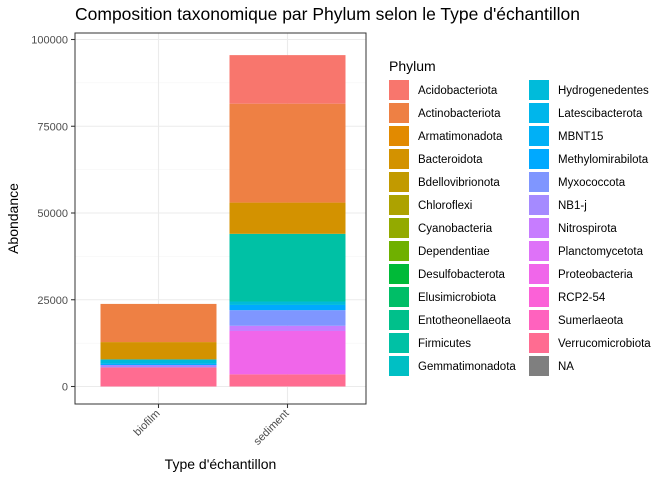 This screenshot has width=672, height=480. I want to click on bar-segment-biofilm-bacteroidota, so click(158, 351).